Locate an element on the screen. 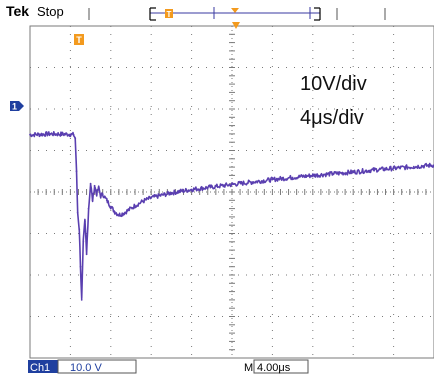 The width and height of the screenshot is (434, 374). brand-label: Tek is located at coordinates (17, 11).